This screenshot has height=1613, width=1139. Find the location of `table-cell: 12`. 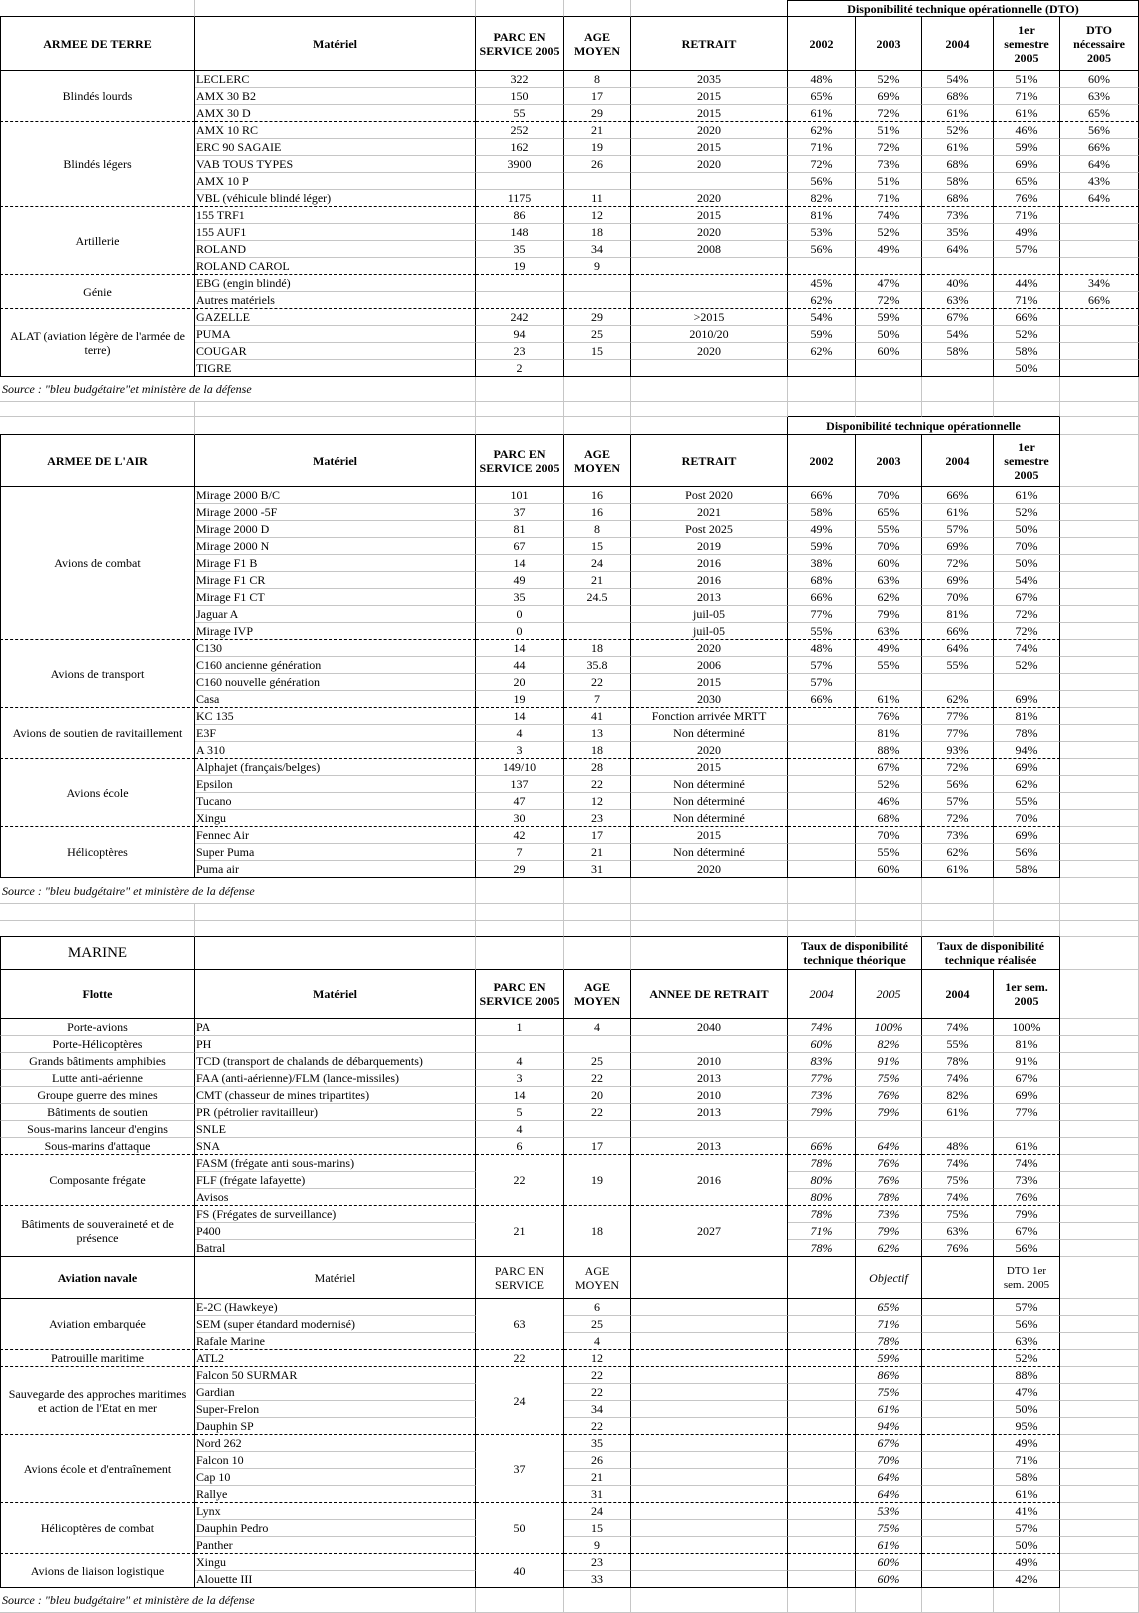

table-cell: 12 is located at coordinates (597, 1358).